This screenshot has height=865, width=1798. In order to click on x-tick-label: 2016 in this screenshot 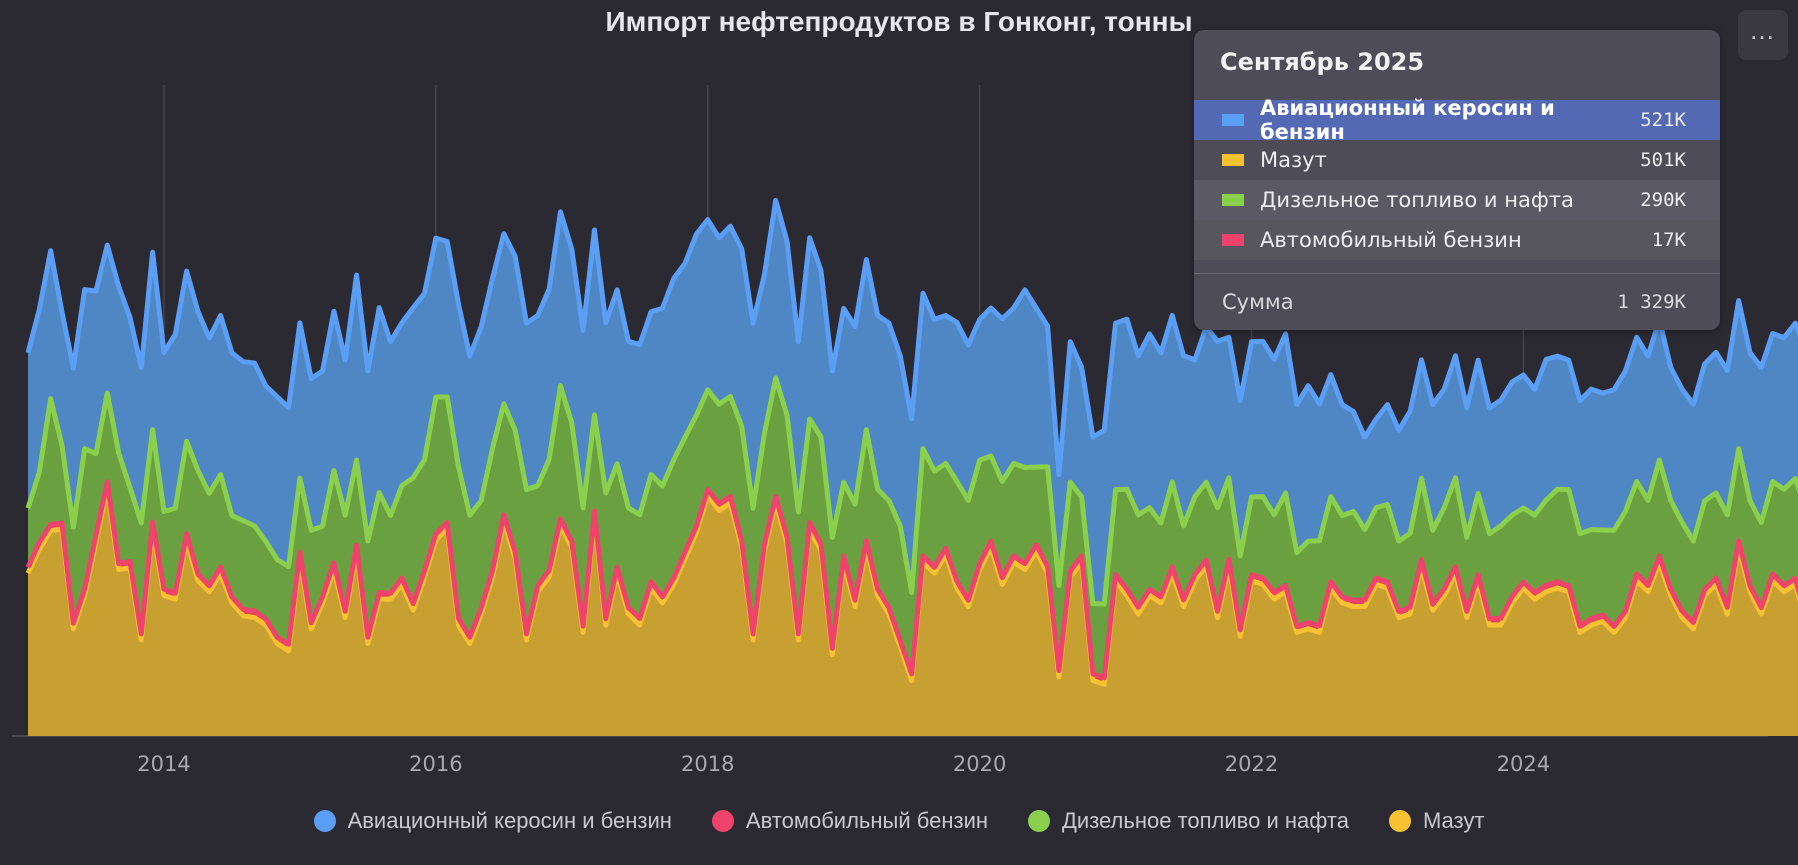, I will do `click(435, 764)`.